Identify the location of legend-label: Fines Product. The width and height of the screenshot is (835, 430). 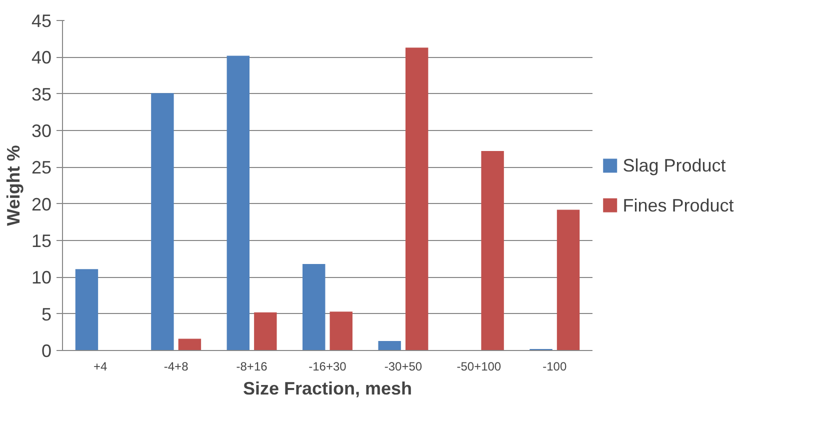
(678, 205).